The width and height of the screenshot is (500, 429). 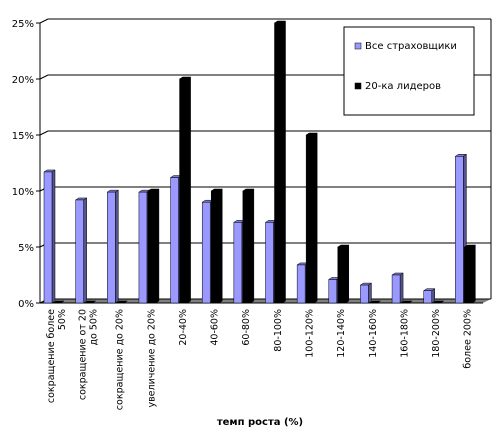 I want to click on x-tick-label: 20-40%, so click(x=183, y=327).